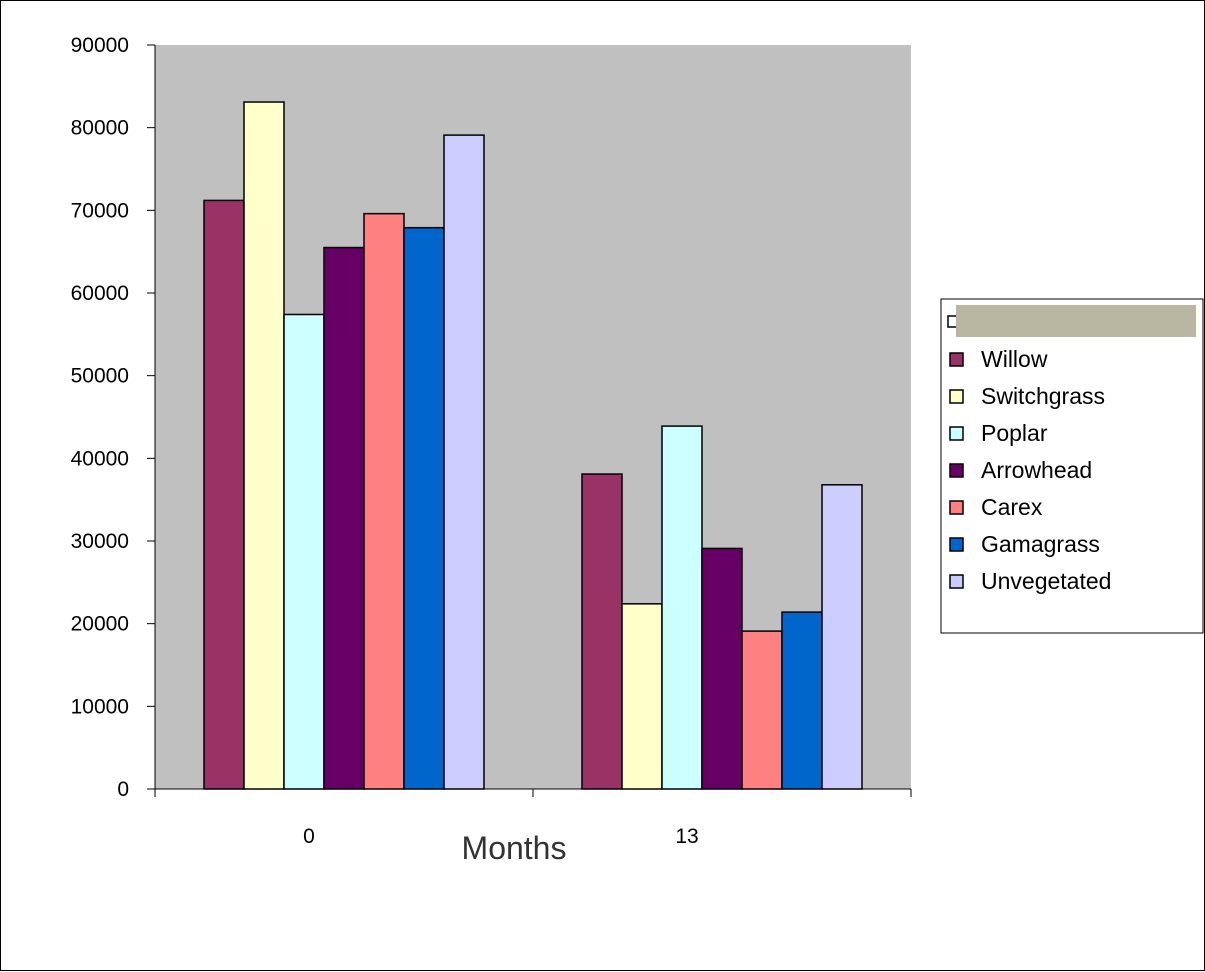  I want to click on x-tick-label: 0, so click(309, 836).